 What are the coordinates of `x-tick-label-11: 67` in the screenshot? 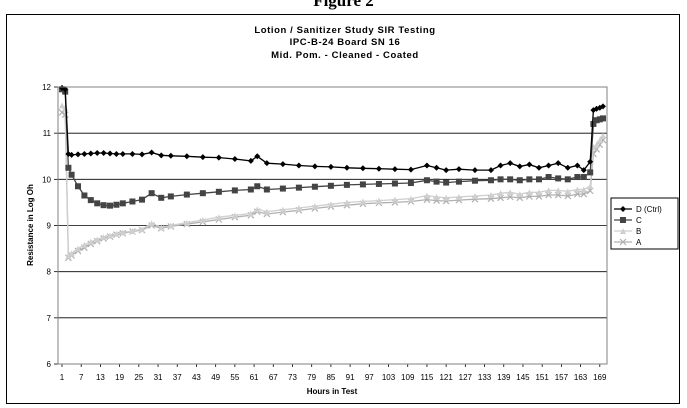 It's located at (273, 377).